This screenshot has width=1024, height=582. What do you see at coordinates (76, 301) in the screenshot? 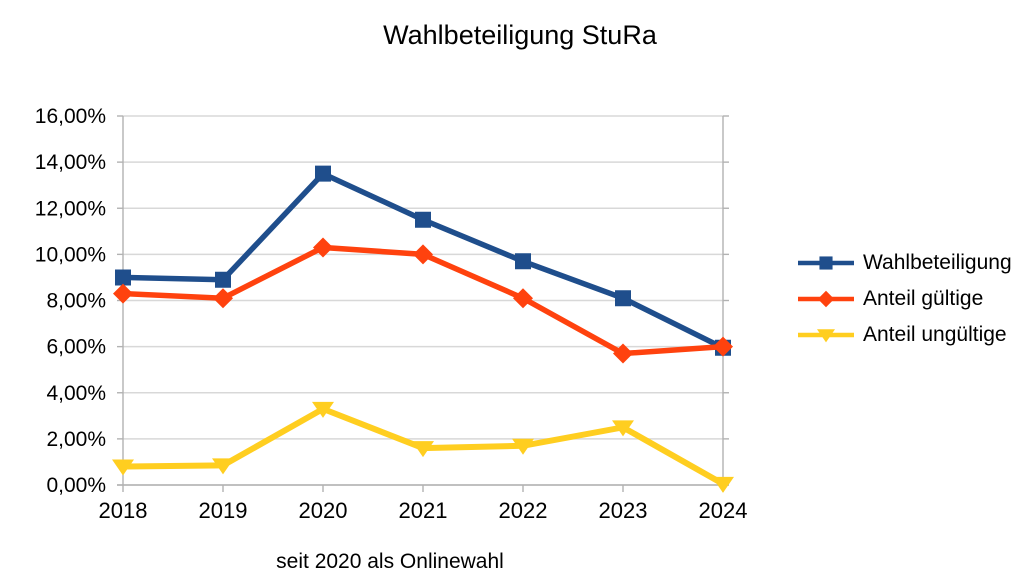
I see `y-axis-label: 8,00%` at bounding box center [76, 301].